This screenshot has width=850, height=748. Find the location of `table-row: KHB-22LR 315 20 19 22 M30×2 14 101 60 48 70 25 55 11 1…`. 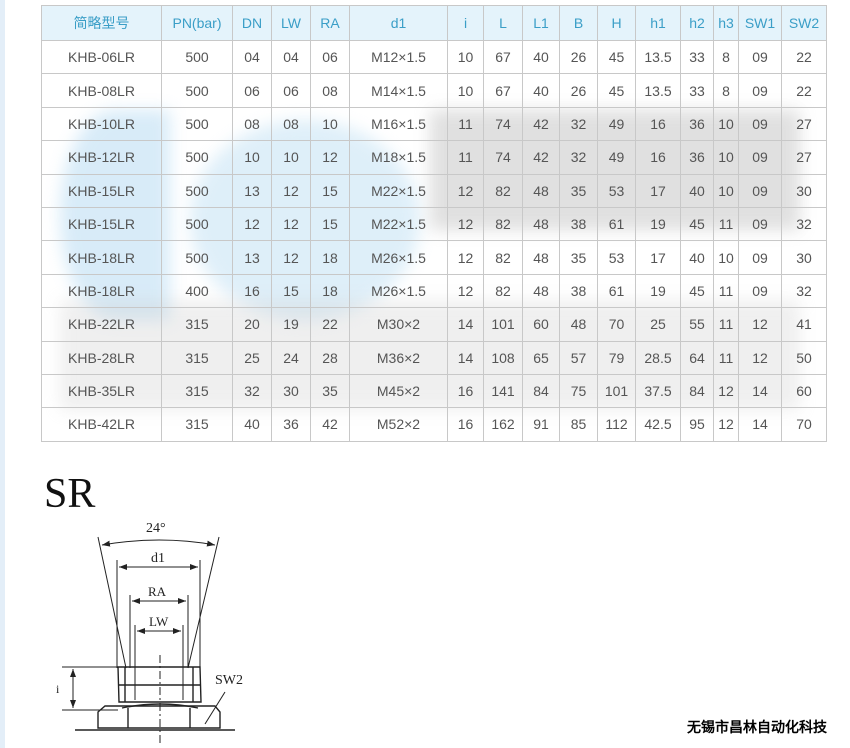

table-row: KHB-22LR 315 20 19 22 M30×2 14 101 60 48 70 25 55 11 1… is located at coordinates (434, 324).